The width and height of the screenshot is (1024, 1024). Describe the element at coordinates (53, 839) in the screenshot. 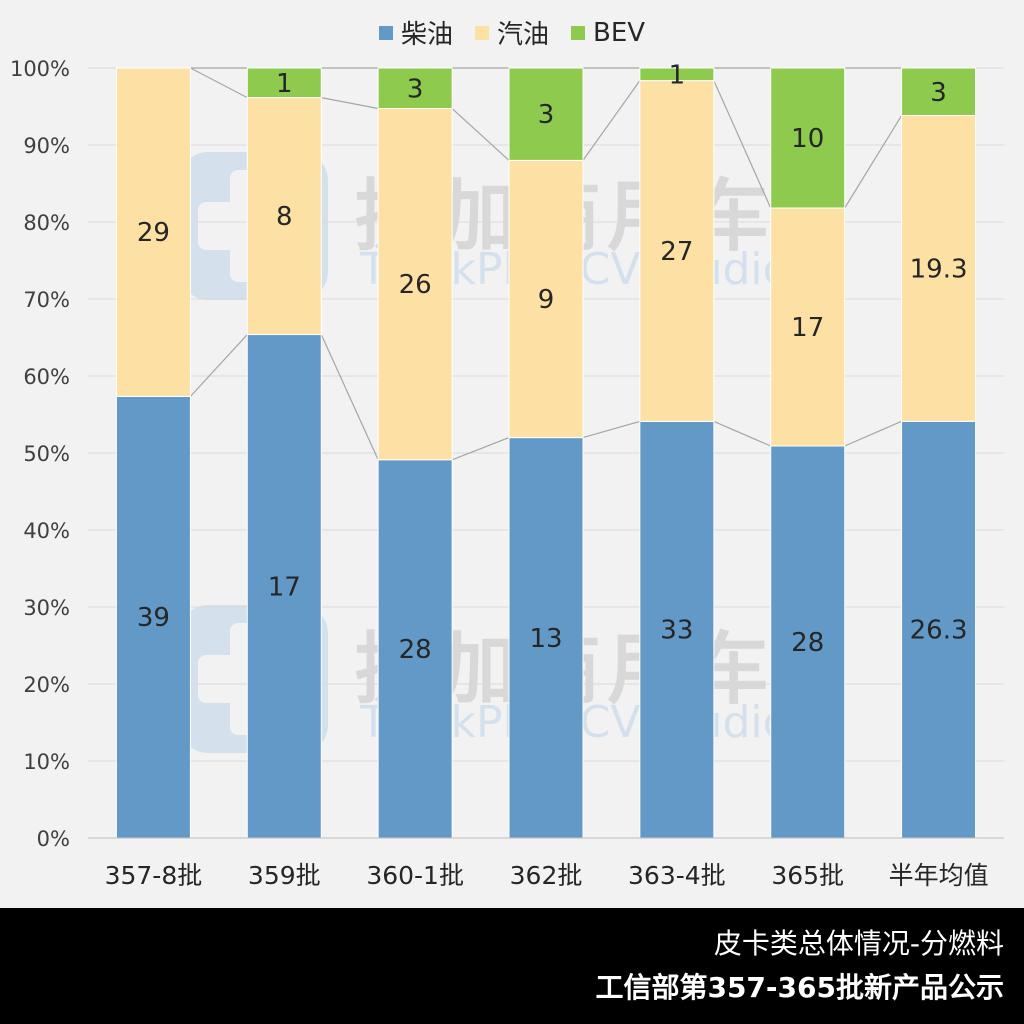

I see `y-tick-label: 0%` at that location.